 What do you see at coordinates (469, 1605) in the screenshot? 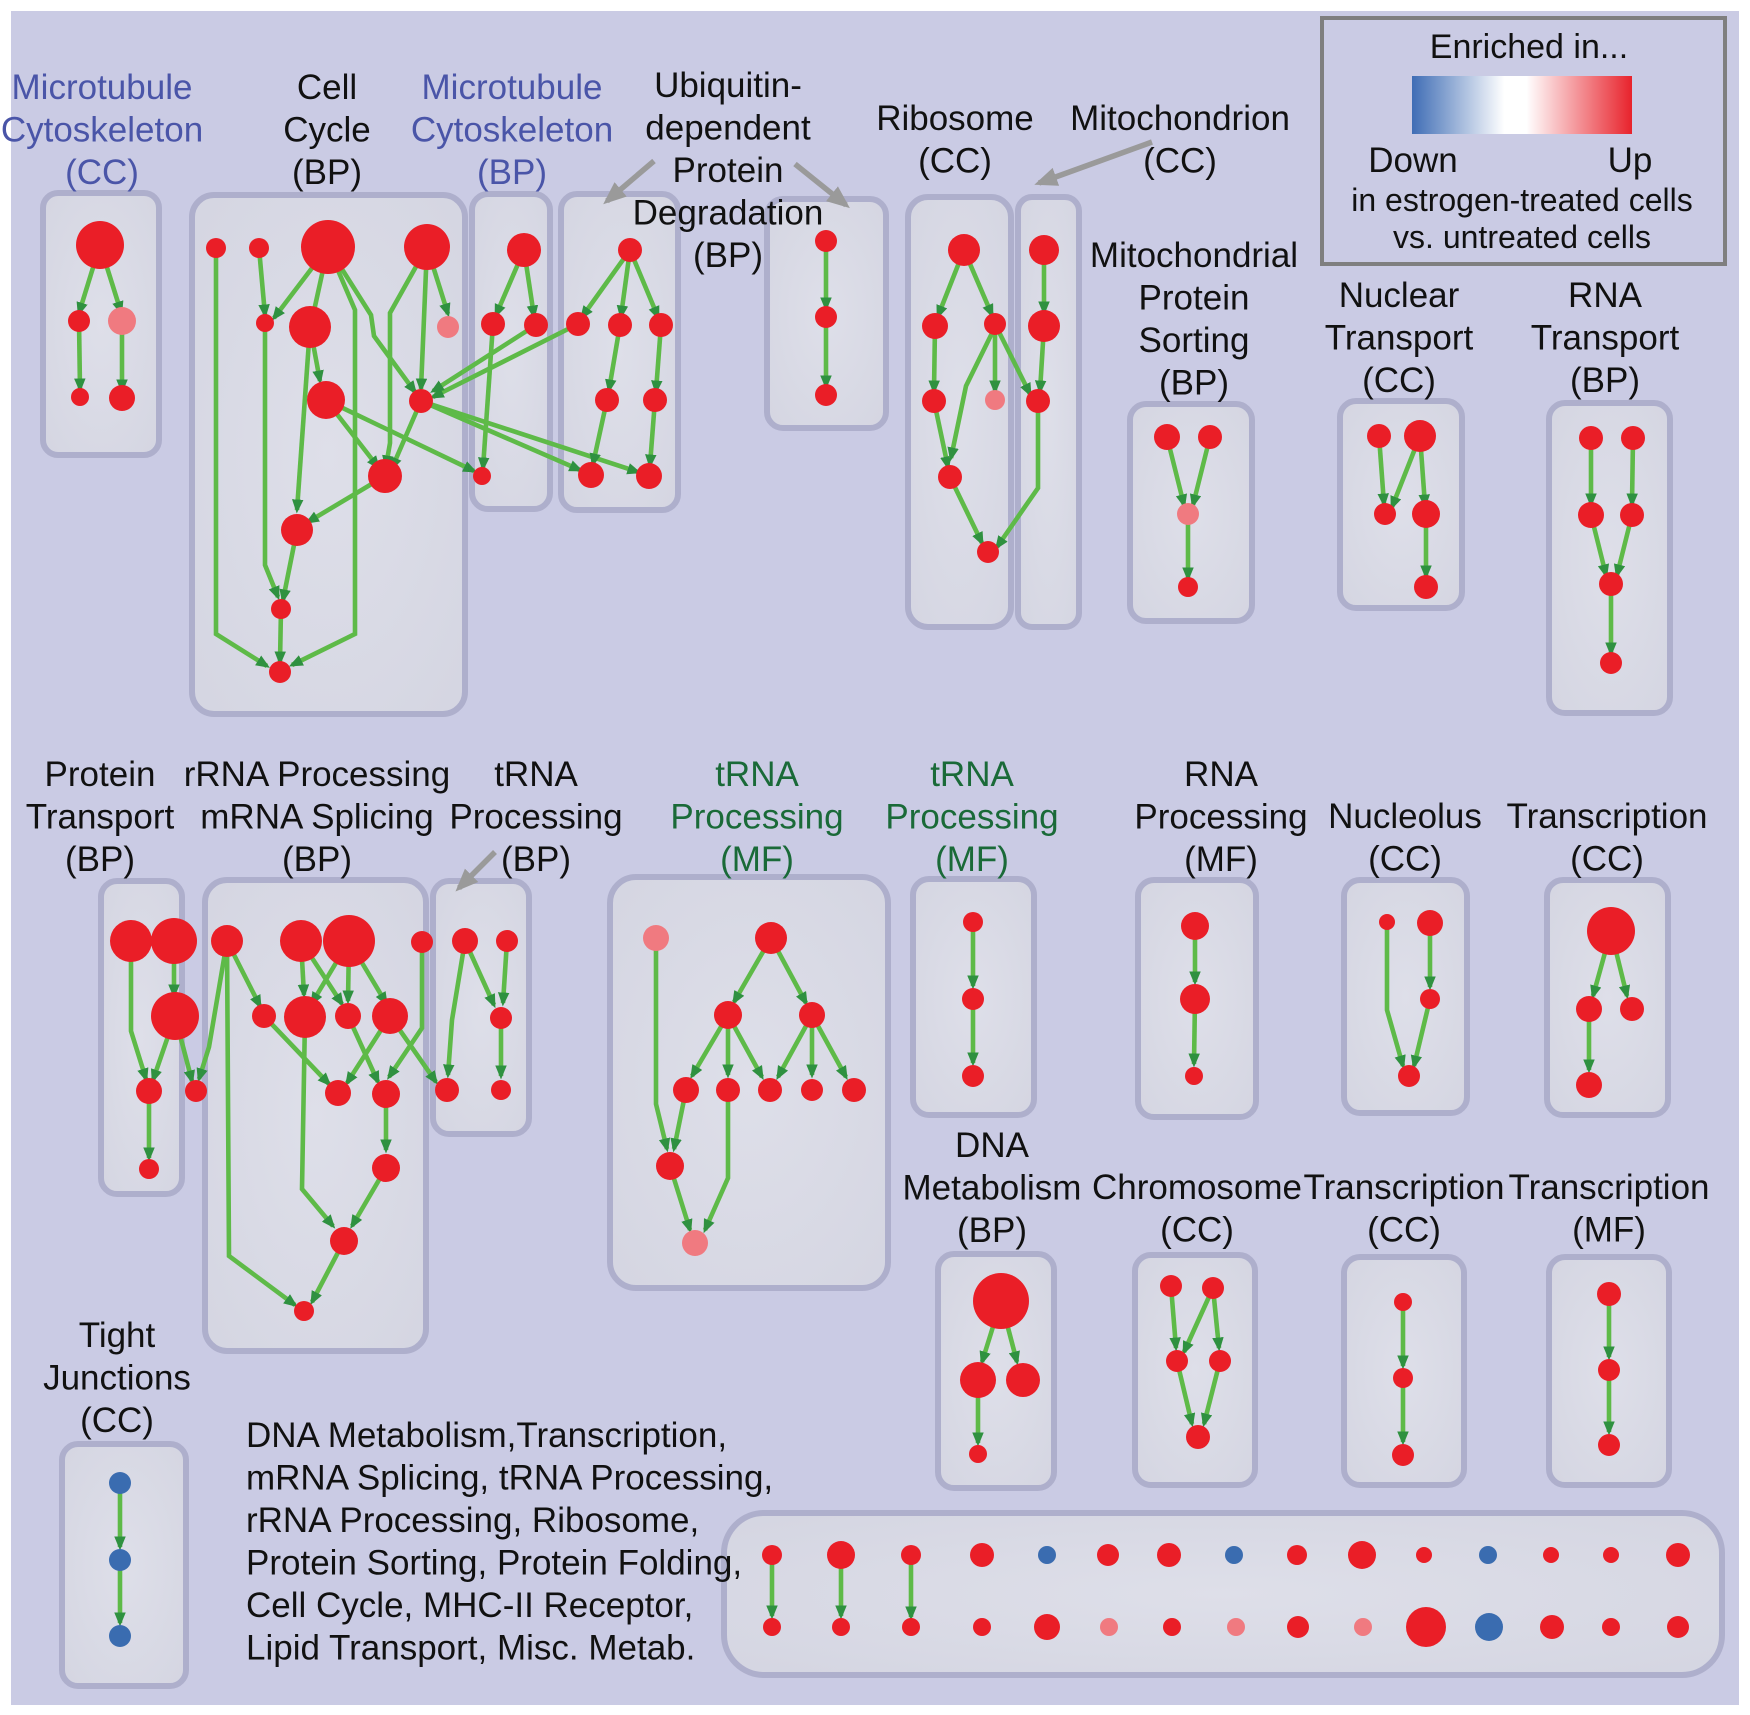
I see `svg-text: Cell Cycle, MHC-II Receptor,` at bounding box center [469, 1605].